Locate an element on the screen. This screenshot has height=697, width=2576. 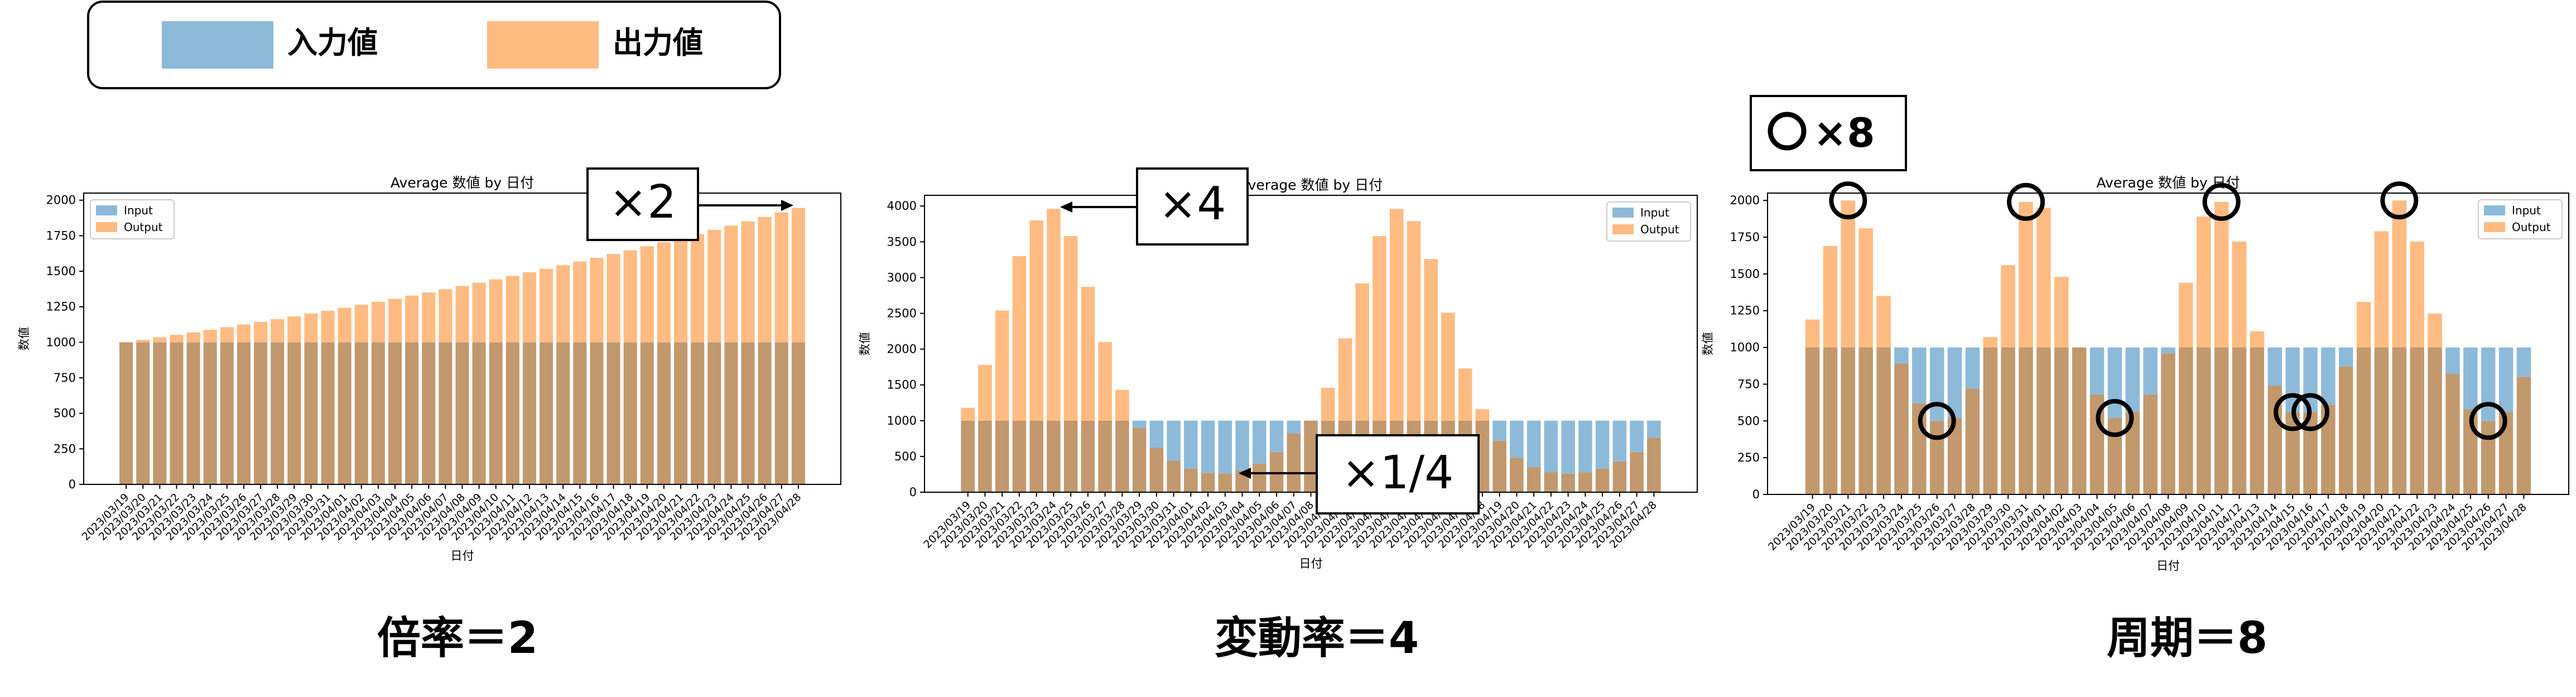
annotation-period-box is located at coordinates (1829, 133).